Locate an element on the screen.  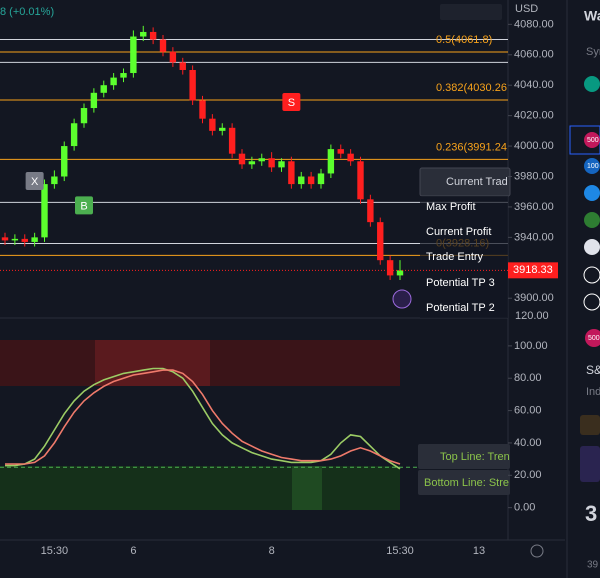
y-tick-label: 100.00 is located at coordinates (531, 346).